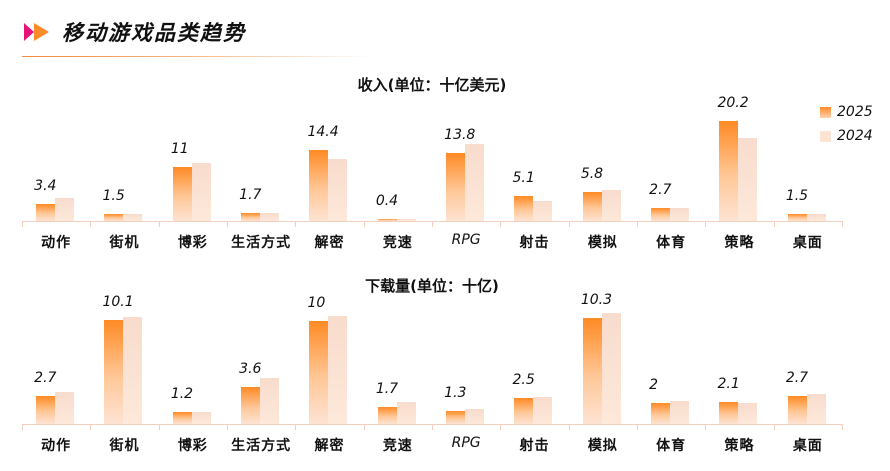 This screenshot has height=471, width=890. What do you see at coordinates (825, 112) in the screenshot?
I see `legend-swatch-2025` at bounding box center [825, 112].